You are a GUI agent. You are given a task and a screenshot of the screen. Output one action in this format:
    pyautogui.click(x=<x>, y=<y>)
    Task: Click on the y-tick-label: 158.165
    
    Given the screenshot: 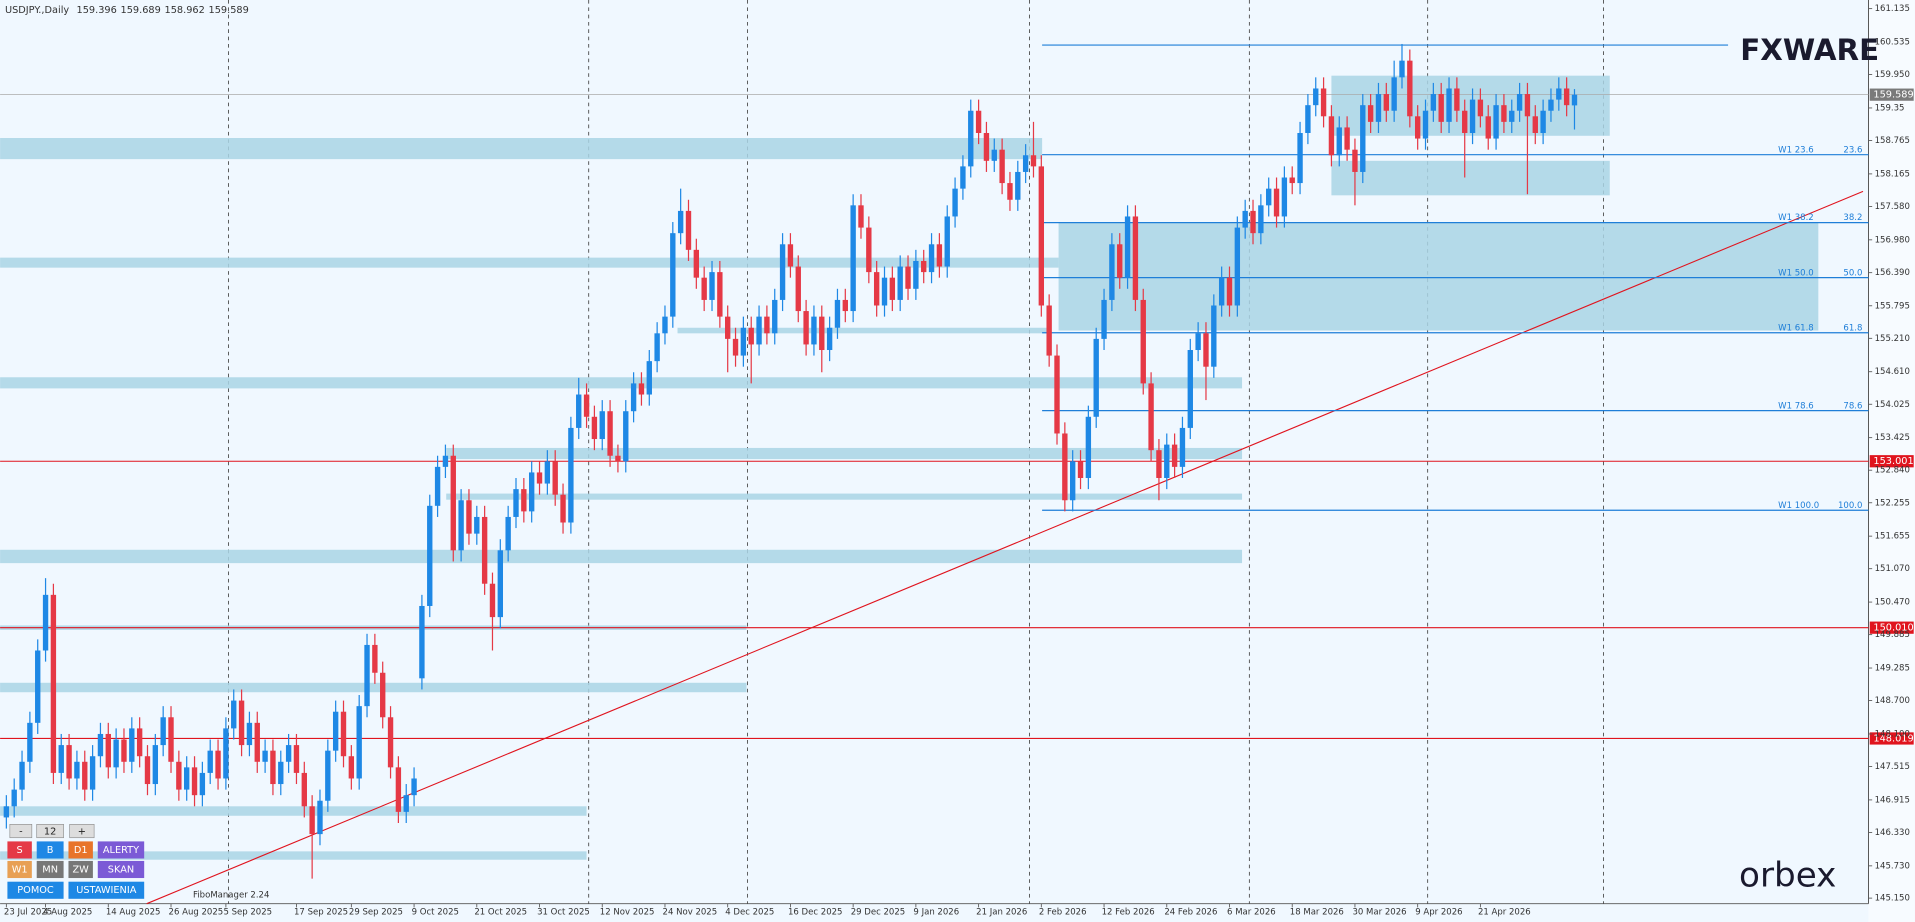 What is the action you would take?
    pyautogui.click(x=1892, y=174)
    